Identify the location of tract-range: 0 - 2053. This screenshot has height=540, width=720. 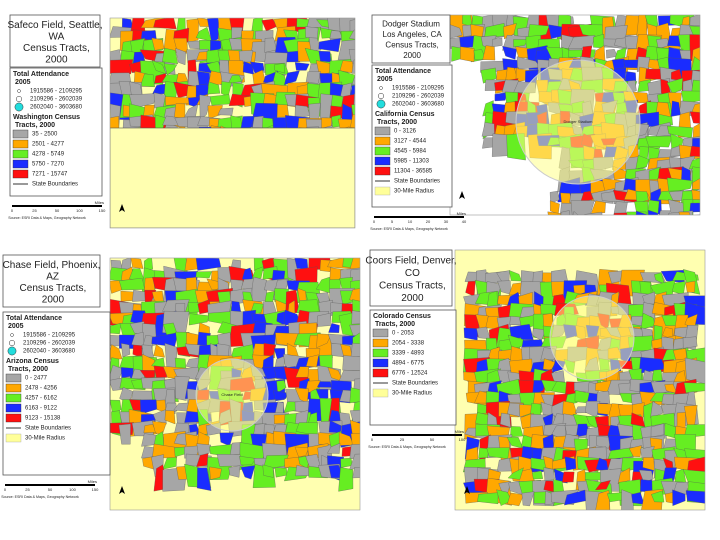
(403, 334).